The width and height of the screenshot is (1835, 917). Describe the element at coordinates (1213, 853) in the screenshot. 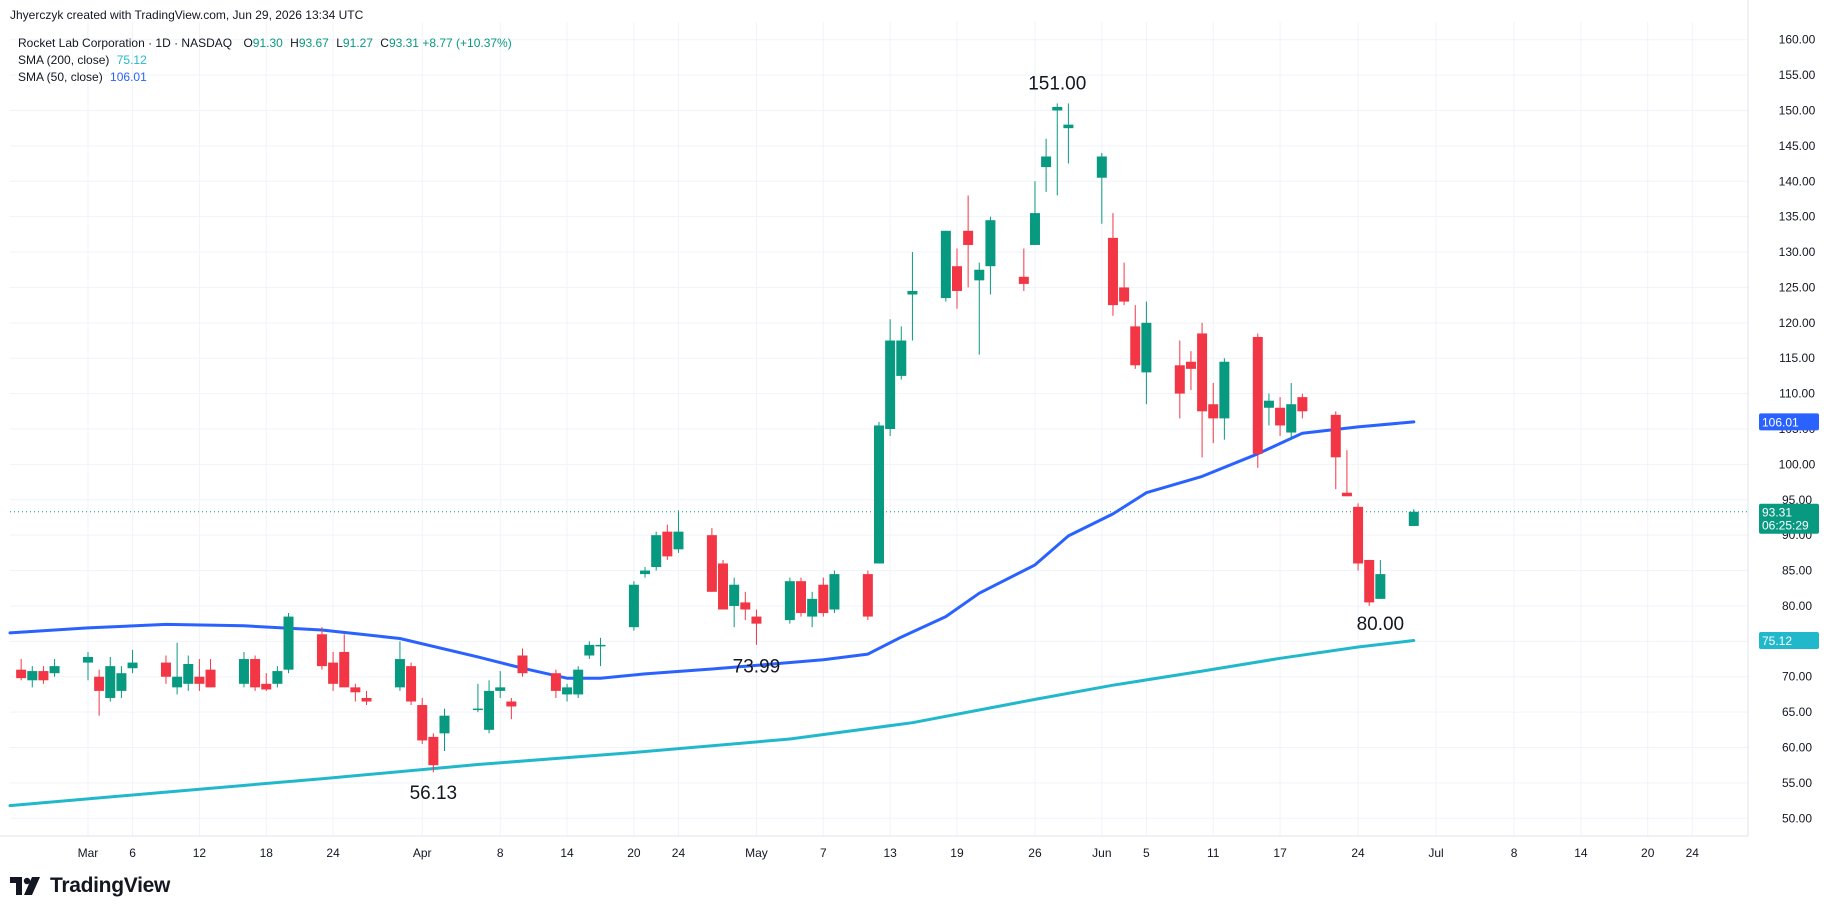

I see `time-axis-tick-label: 11` at that location.